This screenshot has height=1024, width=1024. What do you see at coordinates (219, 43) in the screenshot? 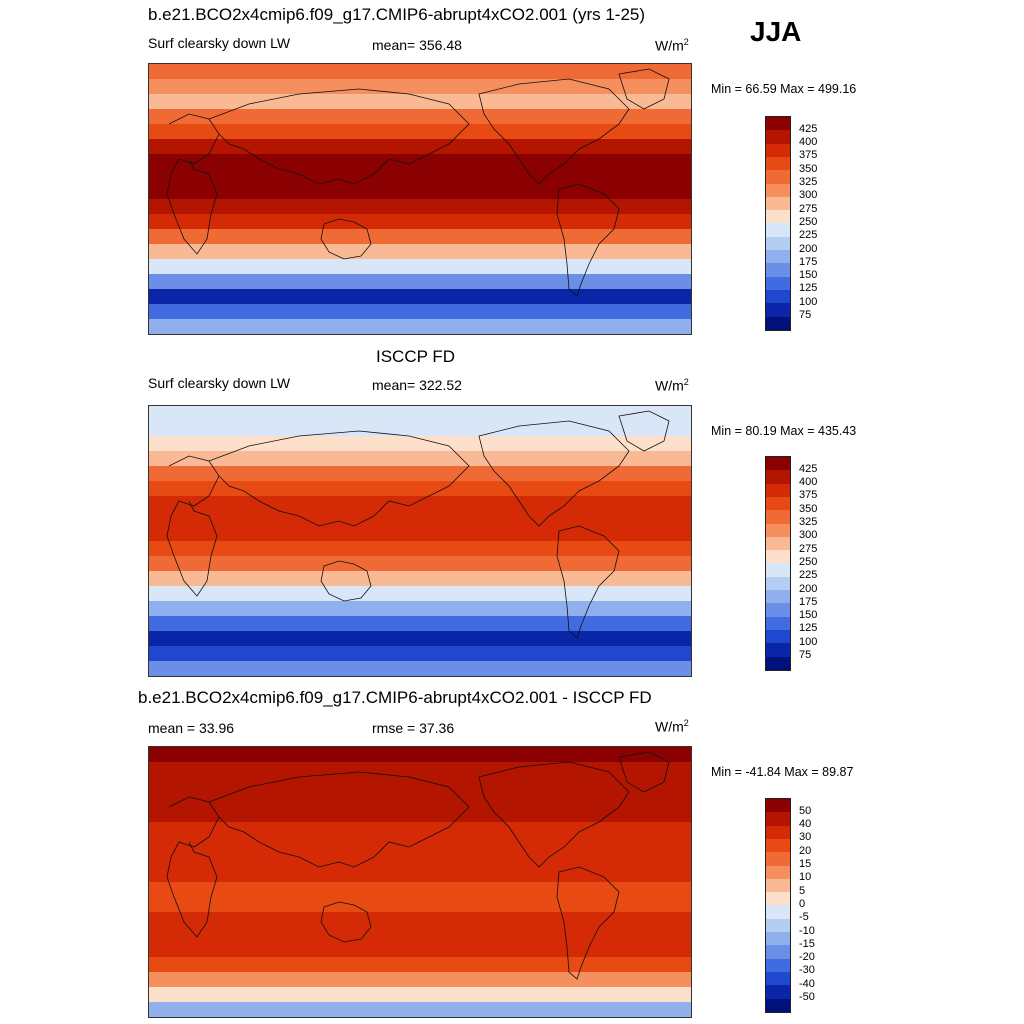
I see `panel1-variable: Surf clearsky down LW` at bounding box center [219, 43].